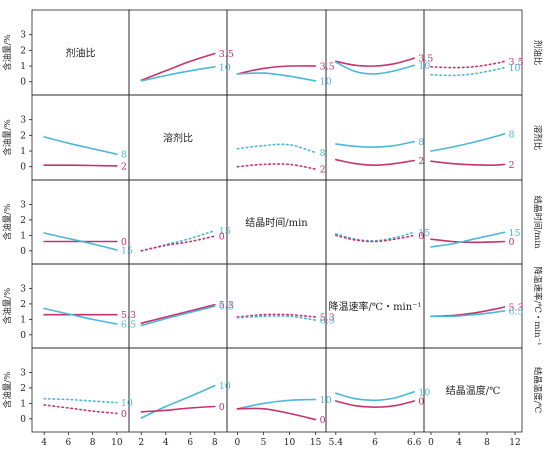 Image resolution: width=550 pixels, height=454 pixels. Describe the element at coordinates (537, 53) in the screenshot. I see `right-factor-label: 剂油比` at that location.